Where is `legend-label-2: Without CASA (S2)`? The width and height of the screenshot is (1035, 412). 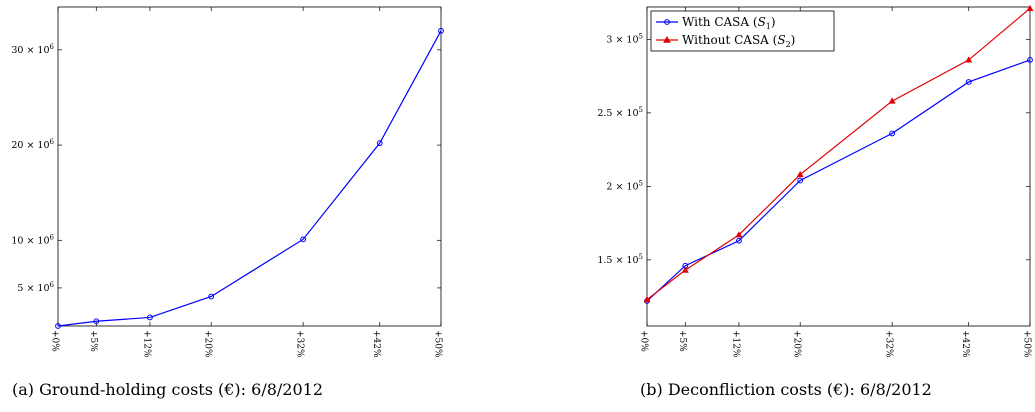 legend-label-2: Without CASA (S2) is located at coordinates (738, 41).